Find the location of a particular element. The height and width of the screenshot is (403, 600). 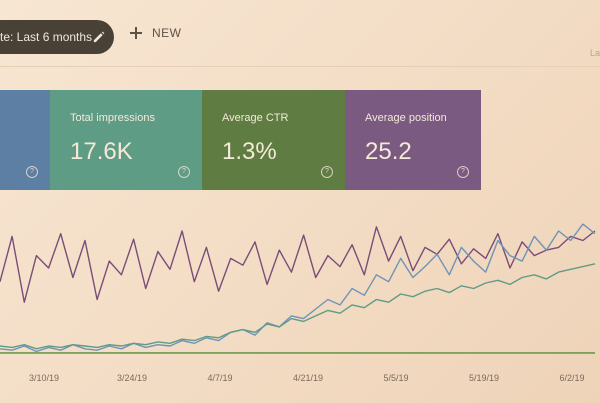

metric-value: 17.6K is located at coordinates (101, 151).